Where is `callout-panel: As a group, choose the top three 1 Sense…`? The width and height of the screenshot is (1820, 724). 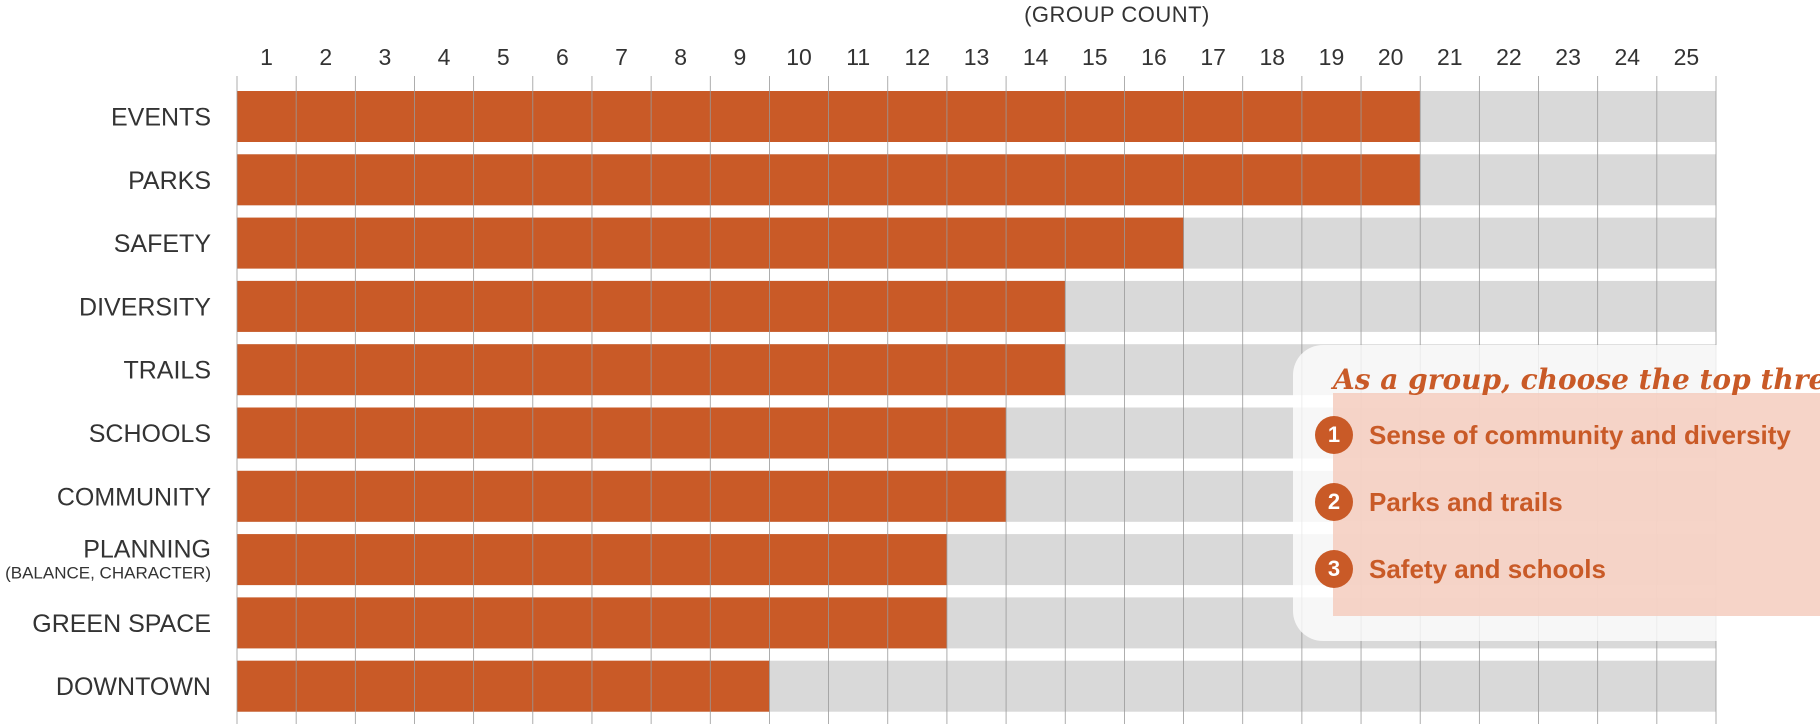
callout-panel: As a group, choose the top three 1 Sense… is located at coordinates (1556, 493).